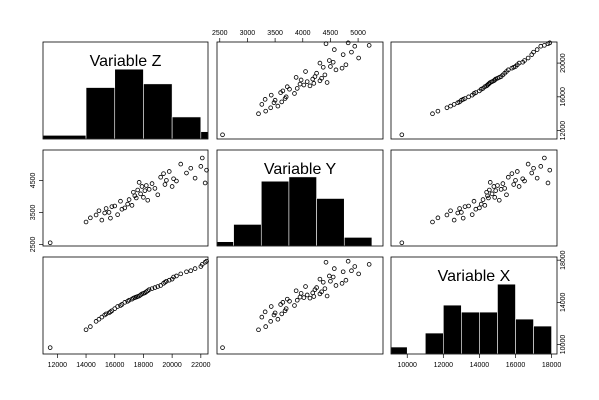 This screenshot has height=400, width=599. Describe the element at coordinates (563, 63) in the screenshot. I see `right-axis-tick-label-2: 20000` at that location.